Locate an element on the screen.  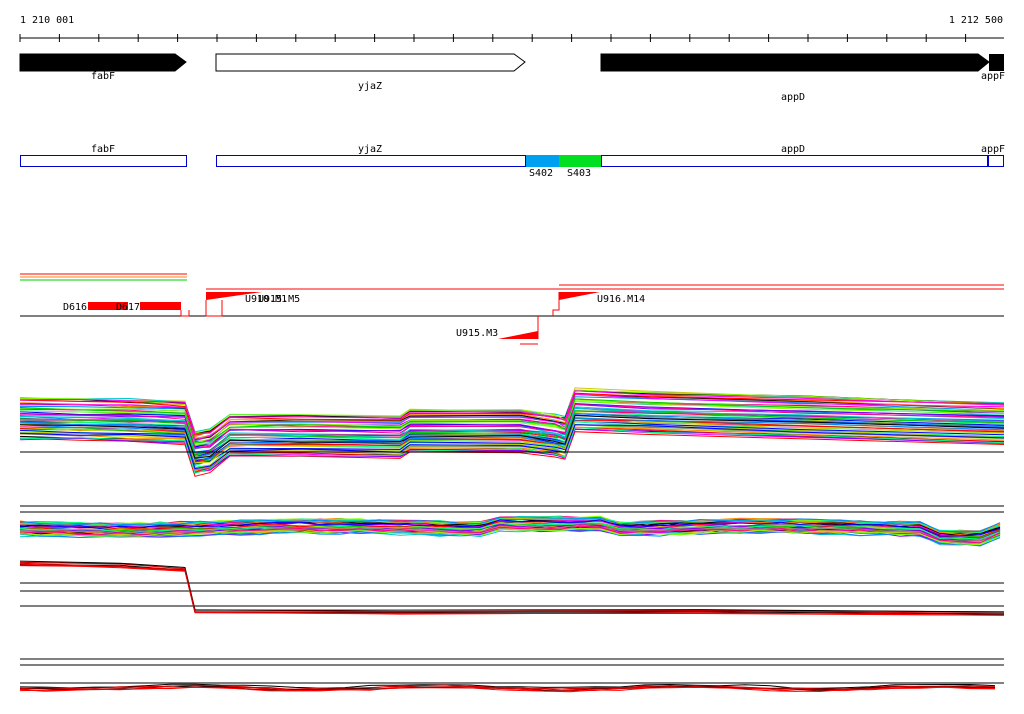
segment-label-s403: S403 is located at coordinates (579, 173).